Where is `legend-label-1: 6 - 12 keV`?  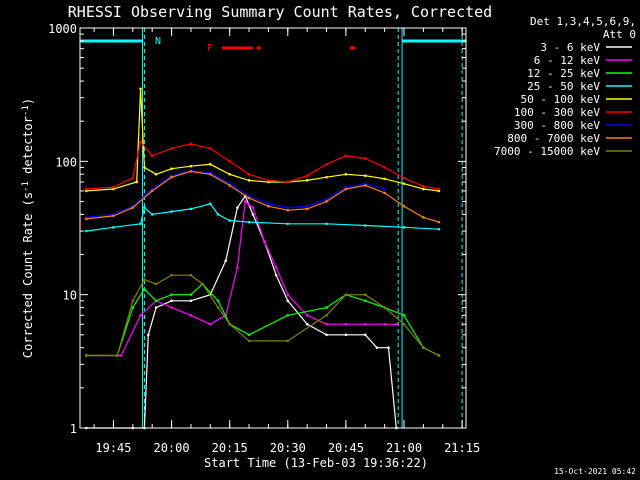 legend-label-1: 6 - 12 keV is located at coordinates (567, 60).